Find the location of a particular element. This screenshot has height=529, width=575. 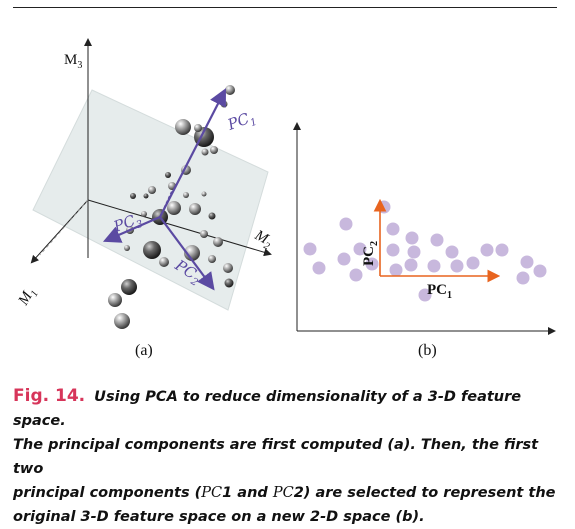

caption-label: Fig. 14. is located at coordinates (49, 396).